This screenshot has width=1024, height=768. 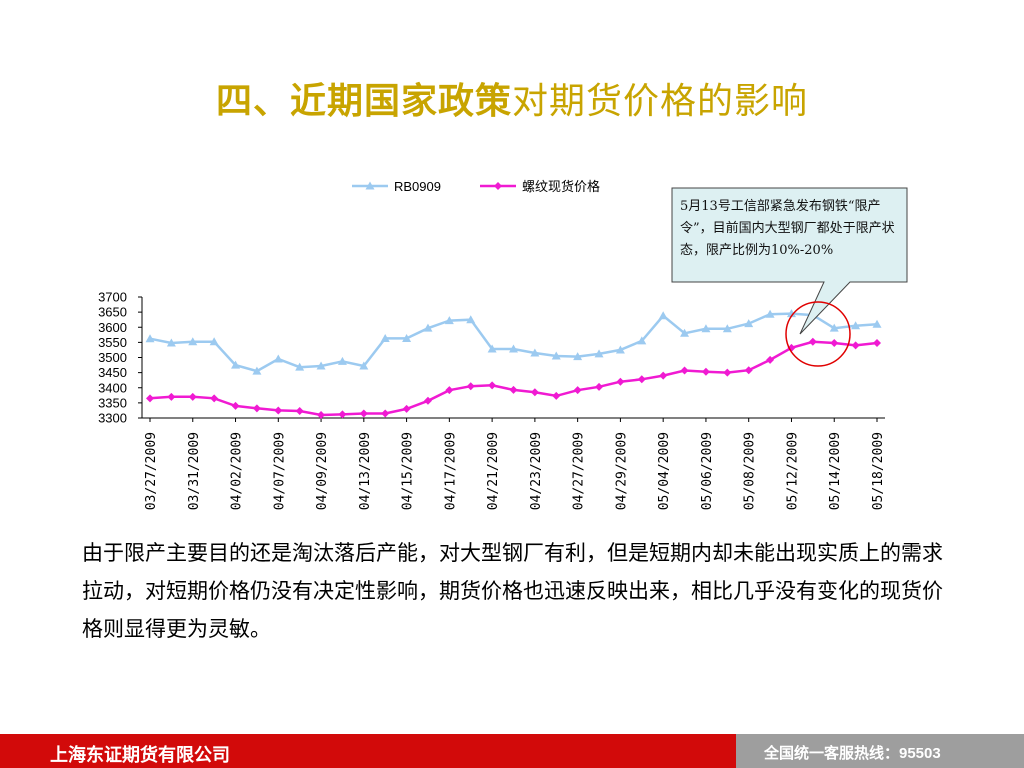 I want to click on x-tick-label: 05/04/2009, so click(x=664, y=471).